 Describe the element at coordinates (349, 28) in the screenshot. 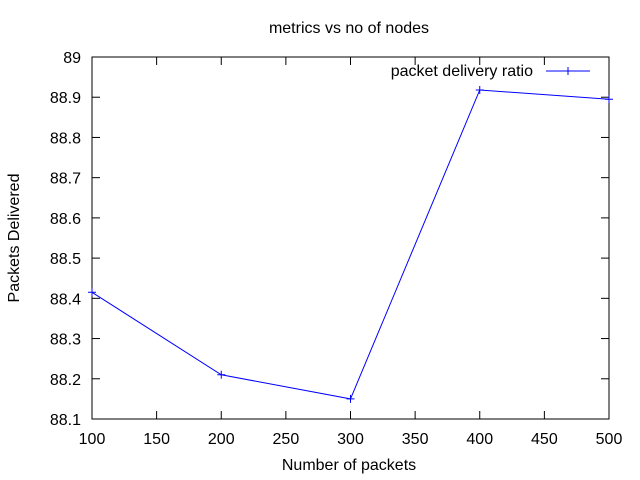

I see `chart-title: metrics vs no of nodes` at that location.